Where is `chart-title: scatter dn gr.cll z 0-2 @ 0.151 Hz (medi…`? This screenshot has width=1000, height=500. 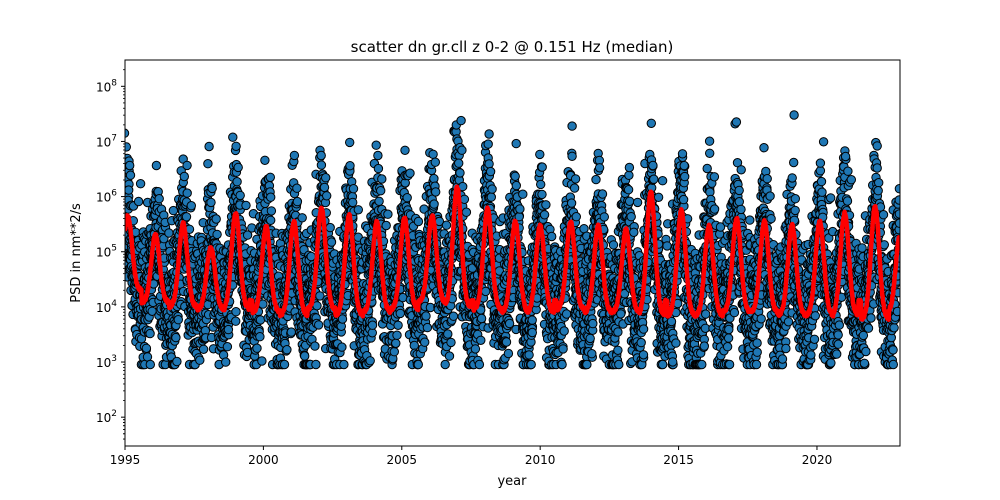 chart-title: scatter dn gr.cll z 0-2 @ 0.151 Hz (medi… is located at coordinates (512, 47).